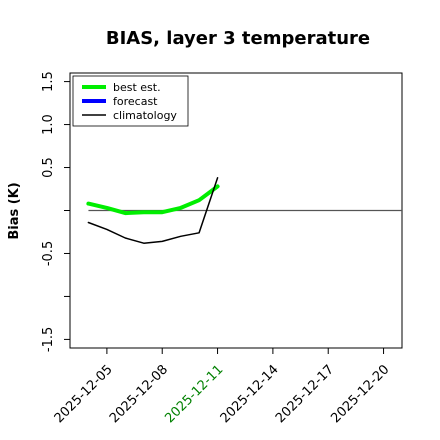  I want to click on x-tick-label: 2025-12-14, so click(250, 394).